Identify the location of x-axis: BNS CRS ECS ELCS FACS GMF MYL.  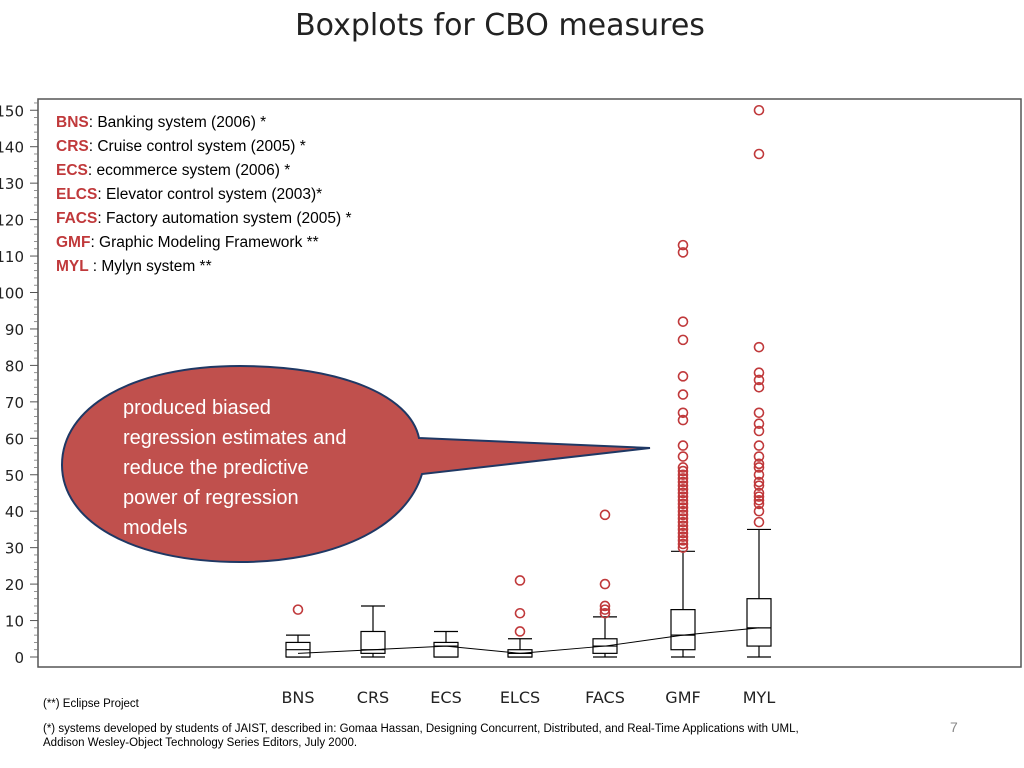
(528, 697).